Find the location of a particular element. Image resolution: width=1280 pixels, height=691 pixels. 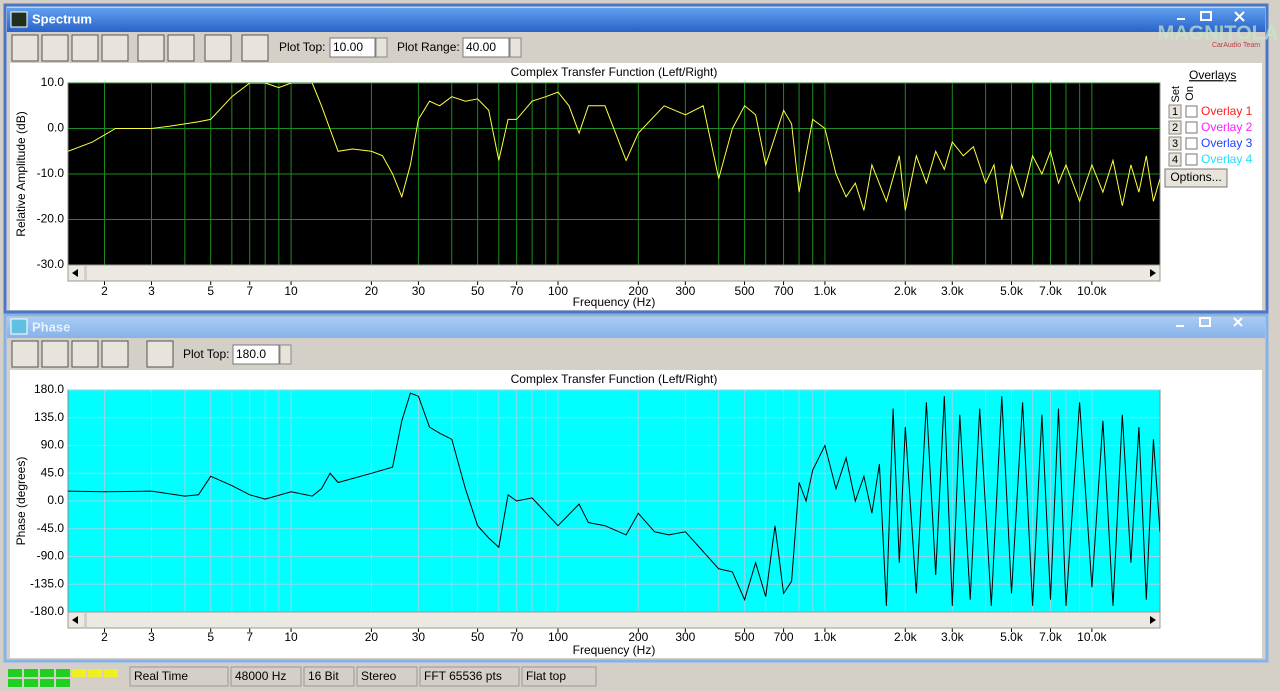

status-text: 16 Bit is located at coordinates (323, 676).